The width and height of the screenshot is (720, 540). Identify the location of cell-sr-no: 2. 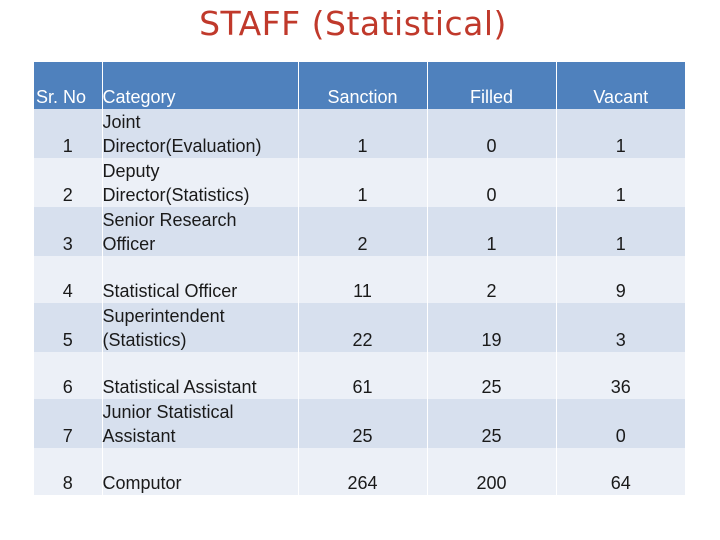
(68, 182).